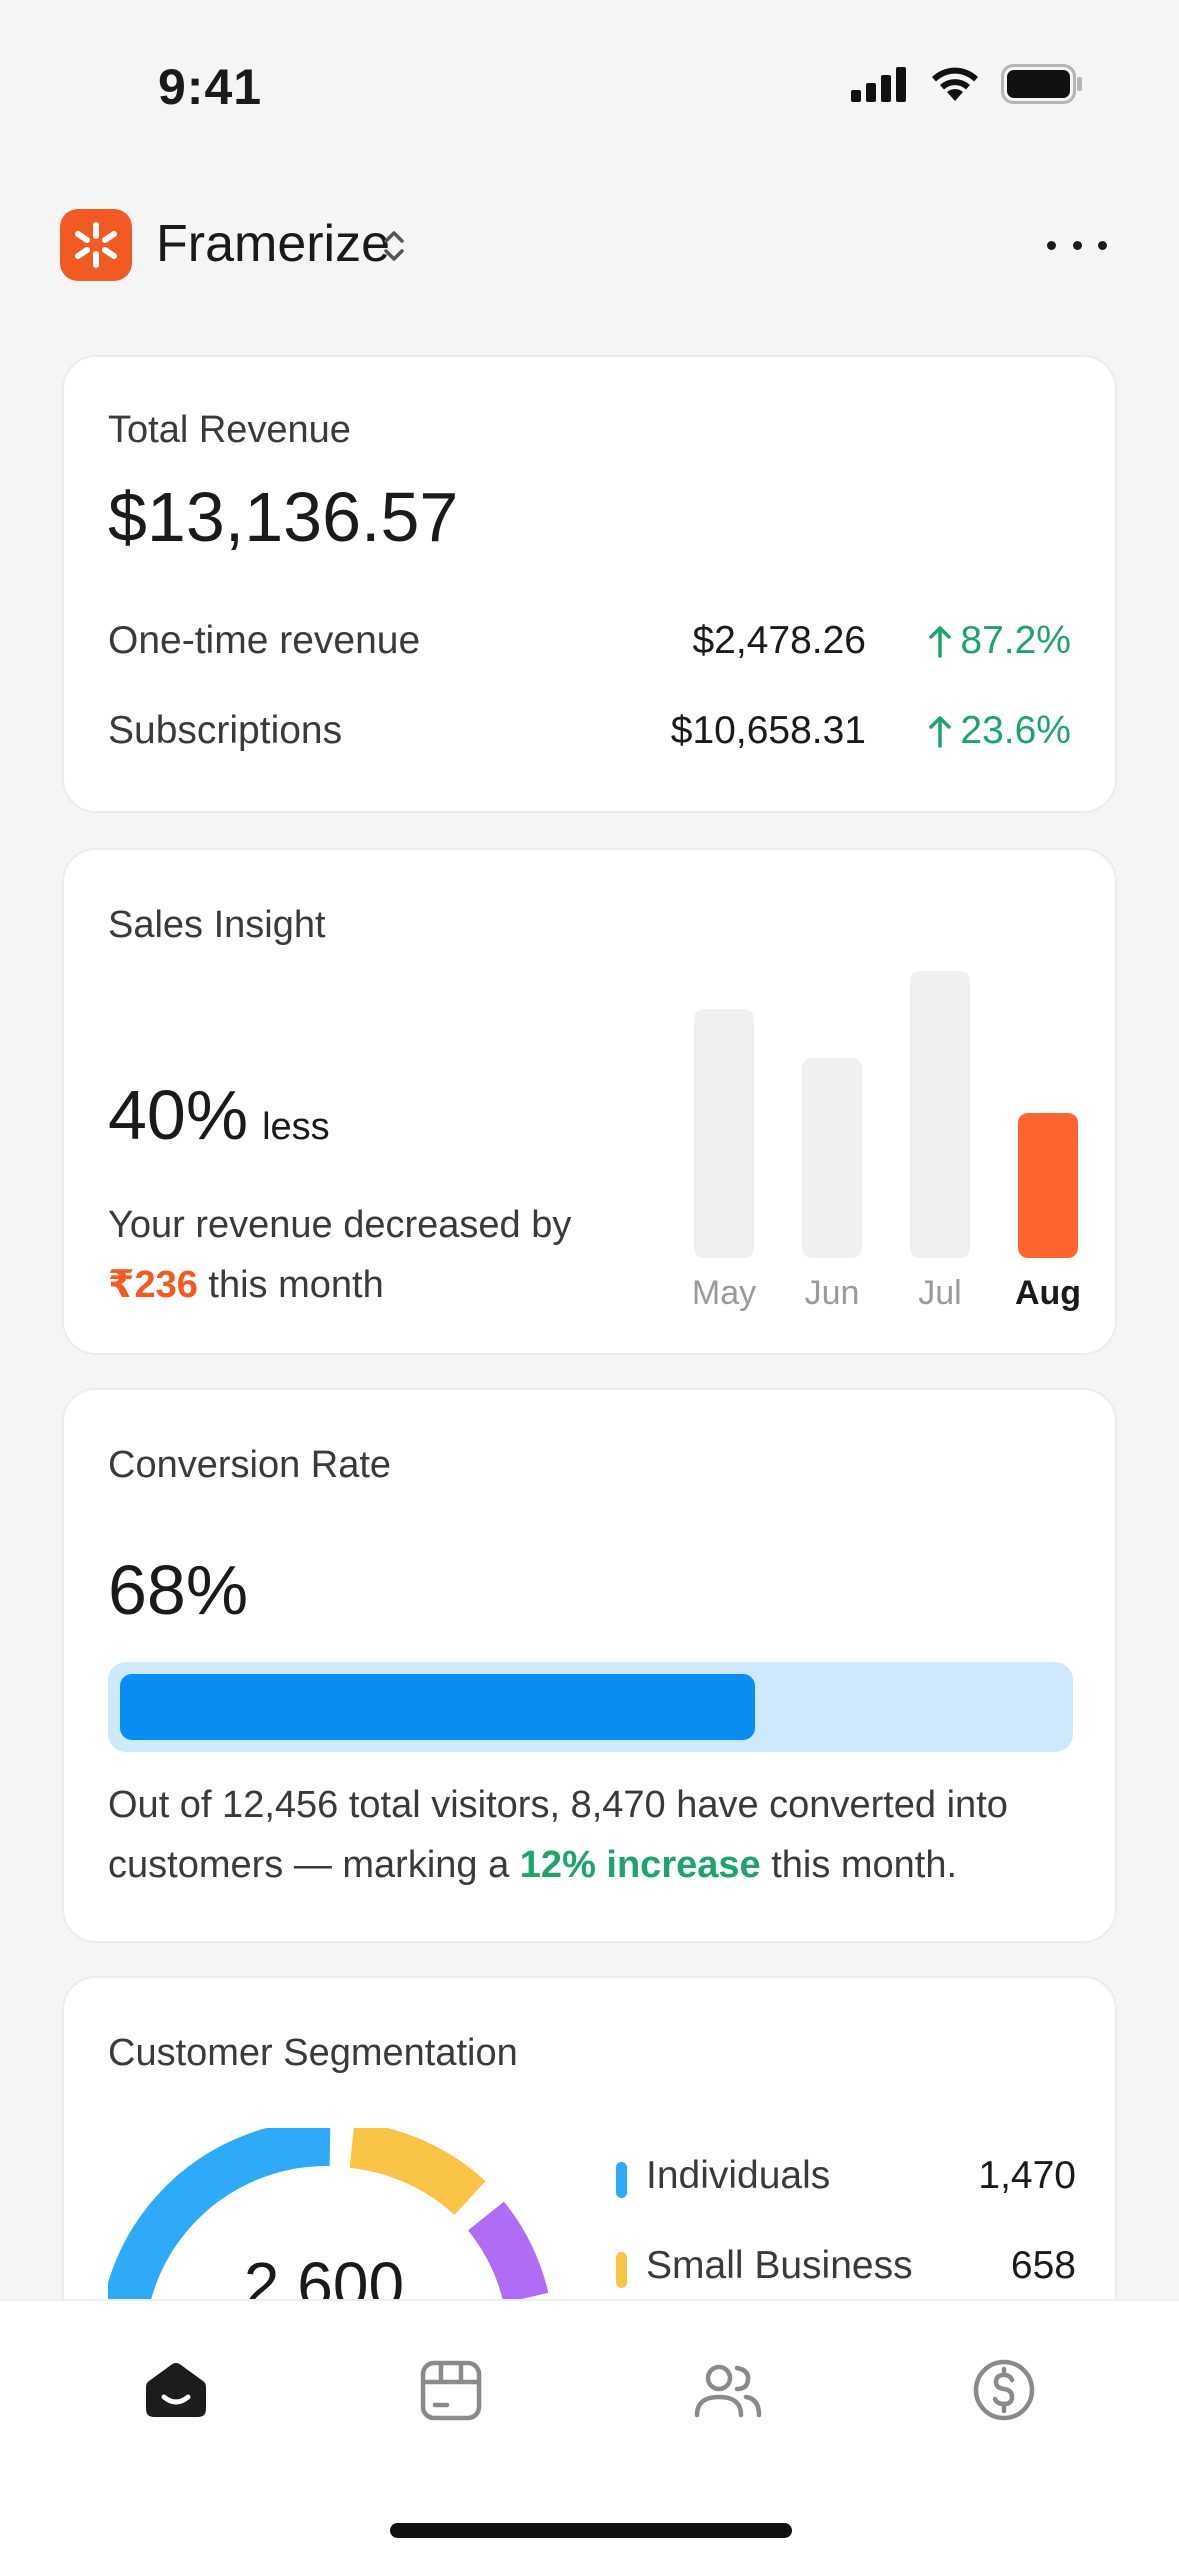 This screenshot has width=1179, height=2556. What do you see at coordinates (589, 75) in the screenshot?
I see `status-bar: 9:41` at bounding box center [589, 75].